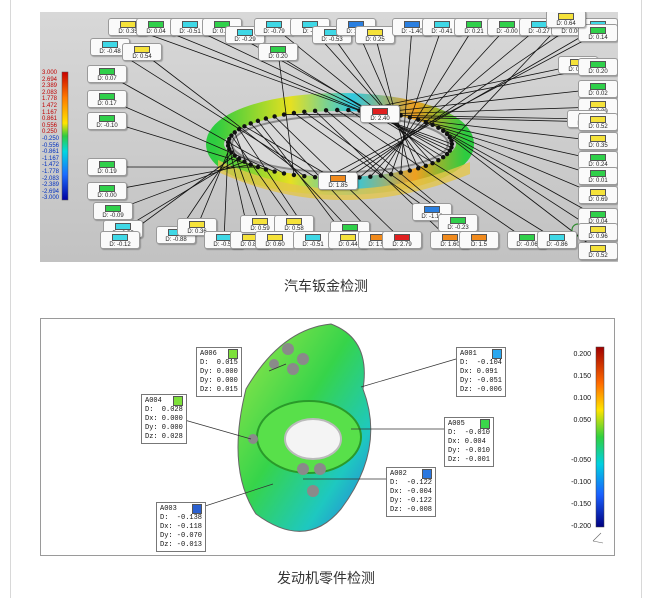 Image resolution: width=652 pixels, height=598 pixels. I want to click on measurement-tag: D: 1.5, so click(479, 240).